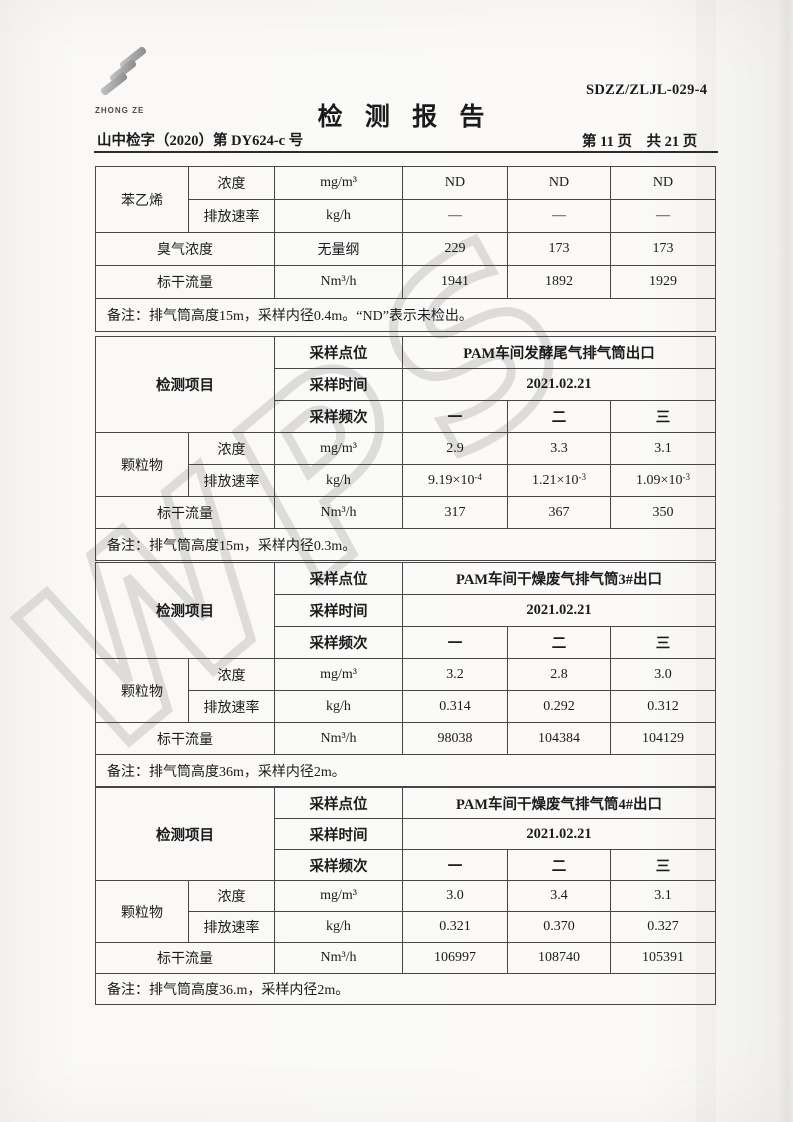 The width and height of the screenshot is (793, 1122). Describe the element at coordinates (559, 896) in the screenshot. I see `cell-conc-value: 3.4` at that location.